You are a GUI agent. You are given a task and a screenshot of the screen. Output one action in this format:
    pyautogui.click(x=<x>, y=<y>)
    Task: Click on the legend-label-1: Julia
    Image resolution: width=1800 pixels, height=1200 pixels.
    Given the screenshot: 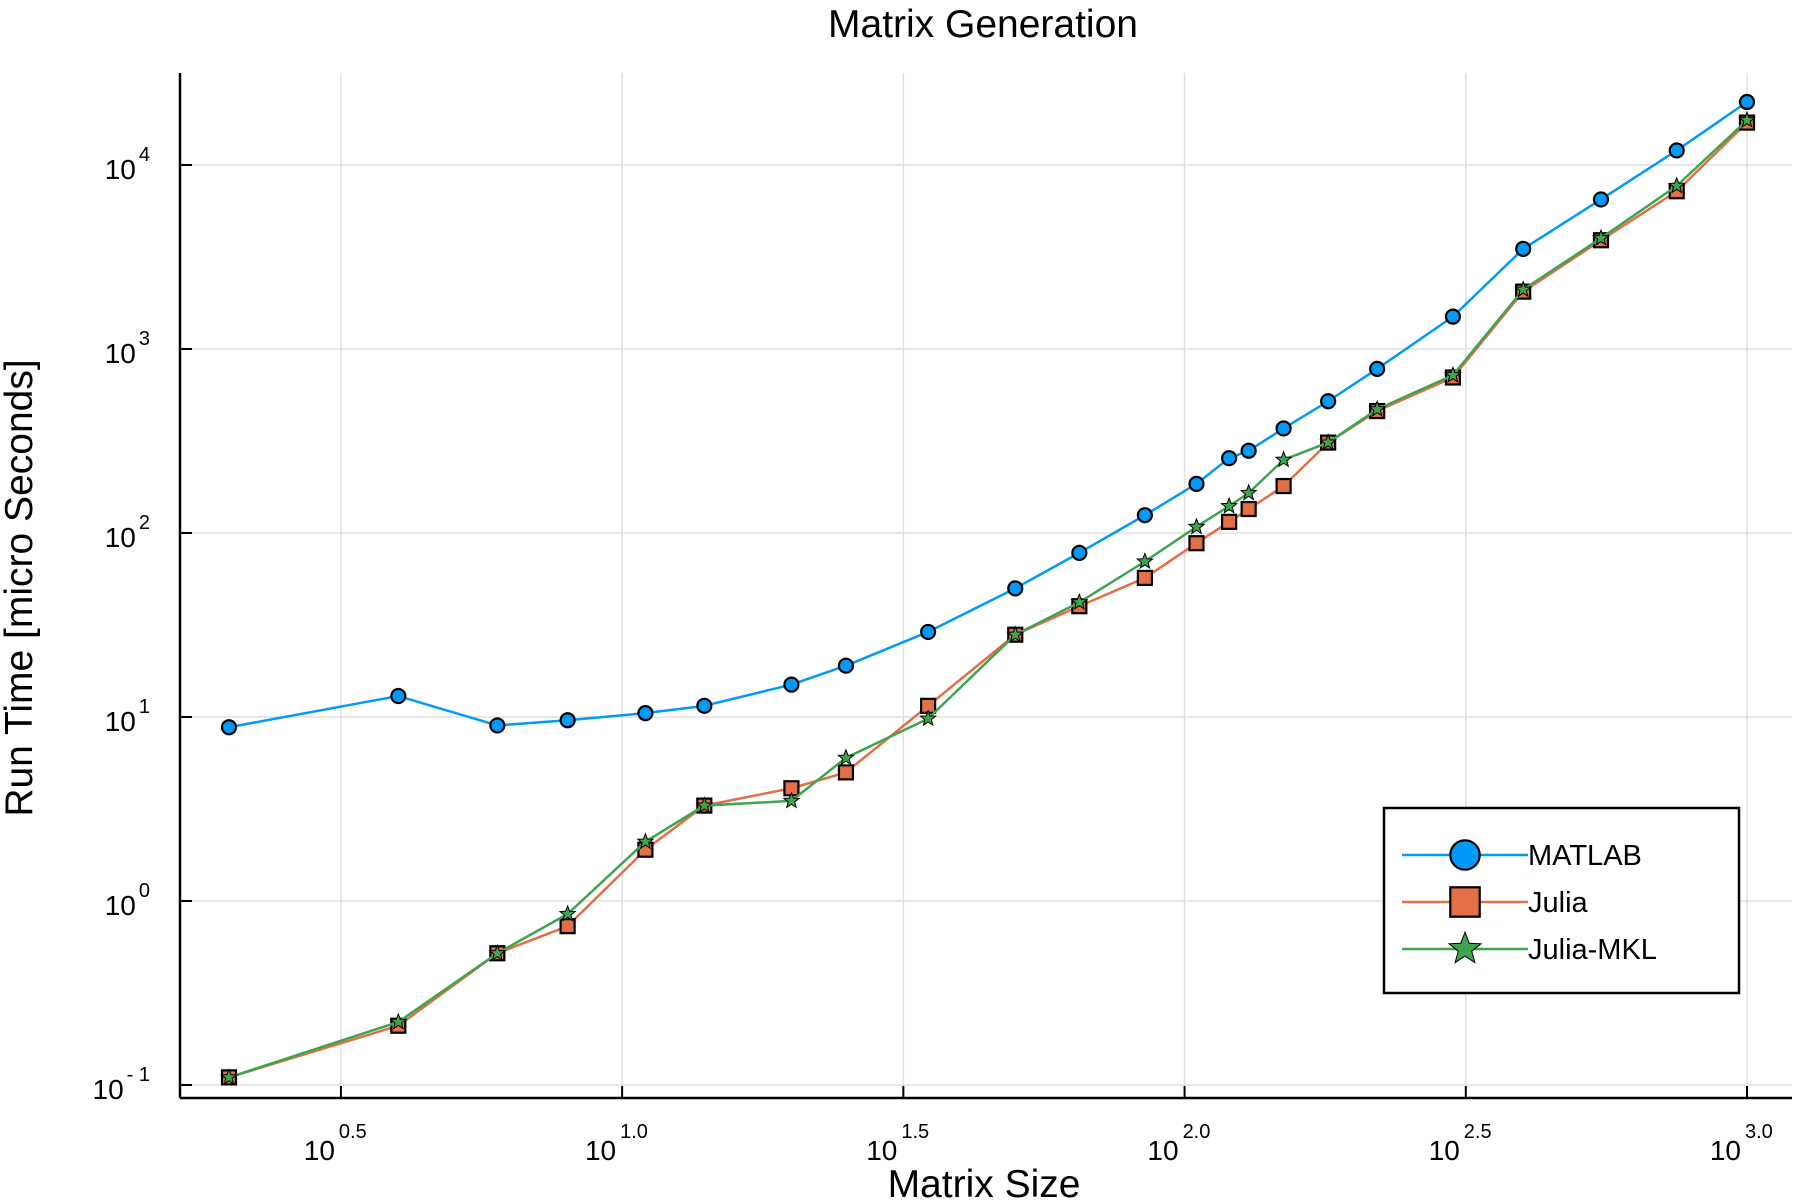 What is the action you would take?
    pyautogui.click(x=1558, y=903)
    